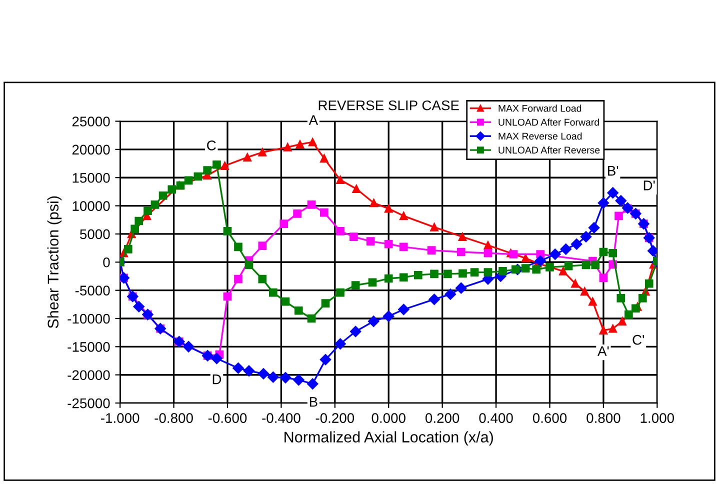  I want to click on y-tick-label: -5000, so click(92, 291).